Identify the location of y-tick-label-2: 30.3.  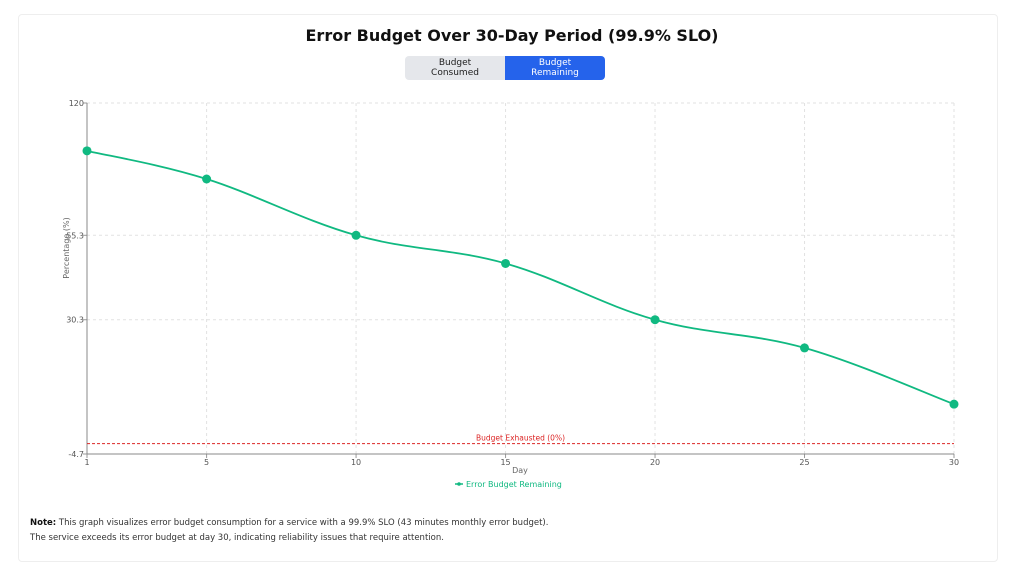
(75, 320).